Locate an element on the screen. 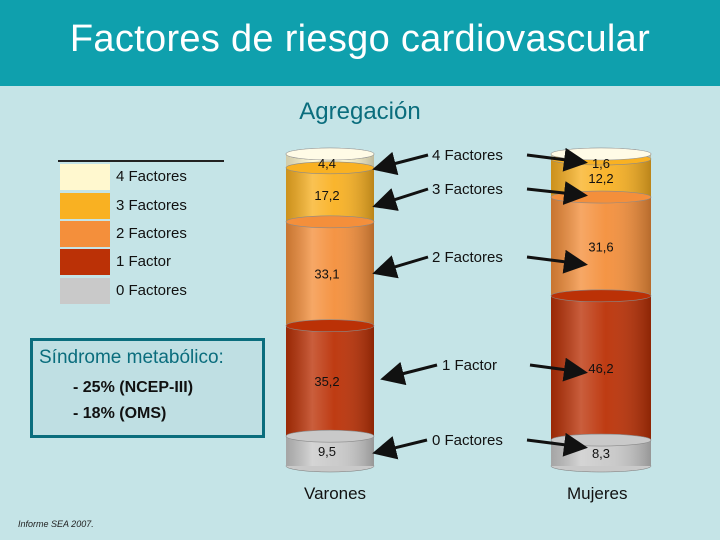 This screenshot has width=720, height=540. data-label: 8,3 is located at coordinates (601, 453).